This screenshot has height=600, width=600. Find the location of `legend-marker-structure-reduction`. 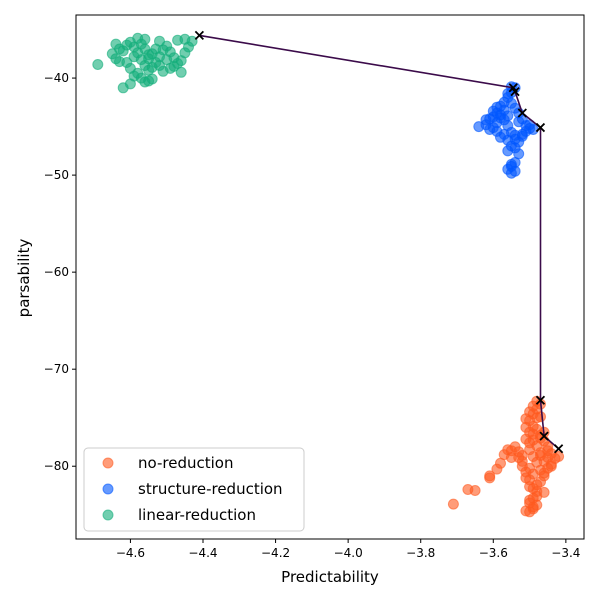

legend-marker-structure-reduction is located at coordinates (108, 489).